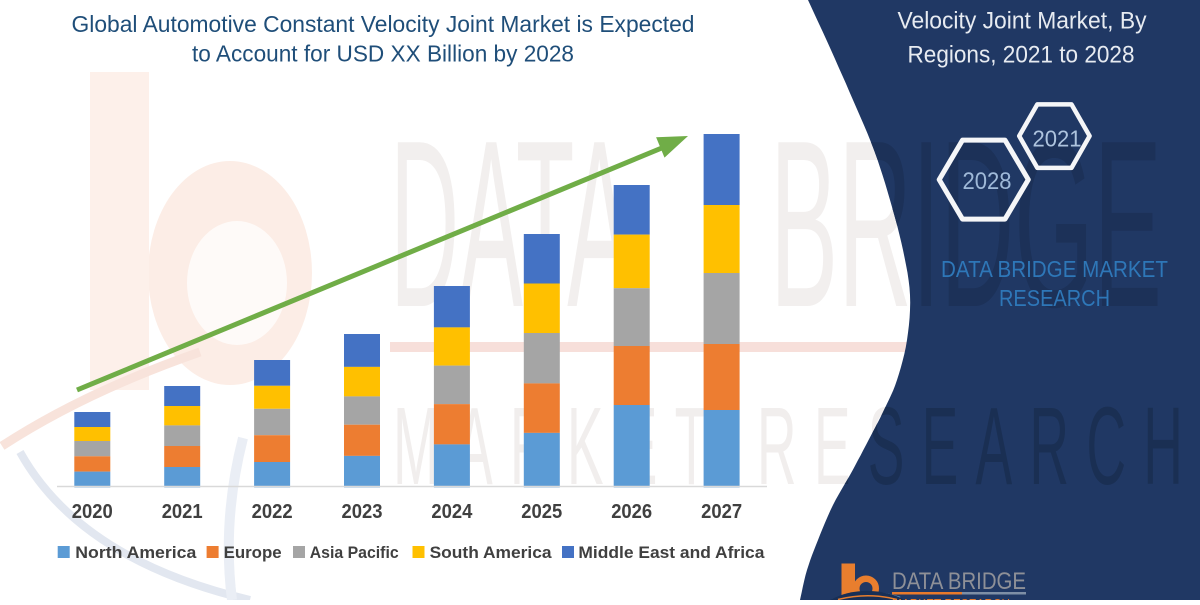  Describe the element at coordinates (721, 512) in the screenshot. I see `svg-text: 2027` at that location.